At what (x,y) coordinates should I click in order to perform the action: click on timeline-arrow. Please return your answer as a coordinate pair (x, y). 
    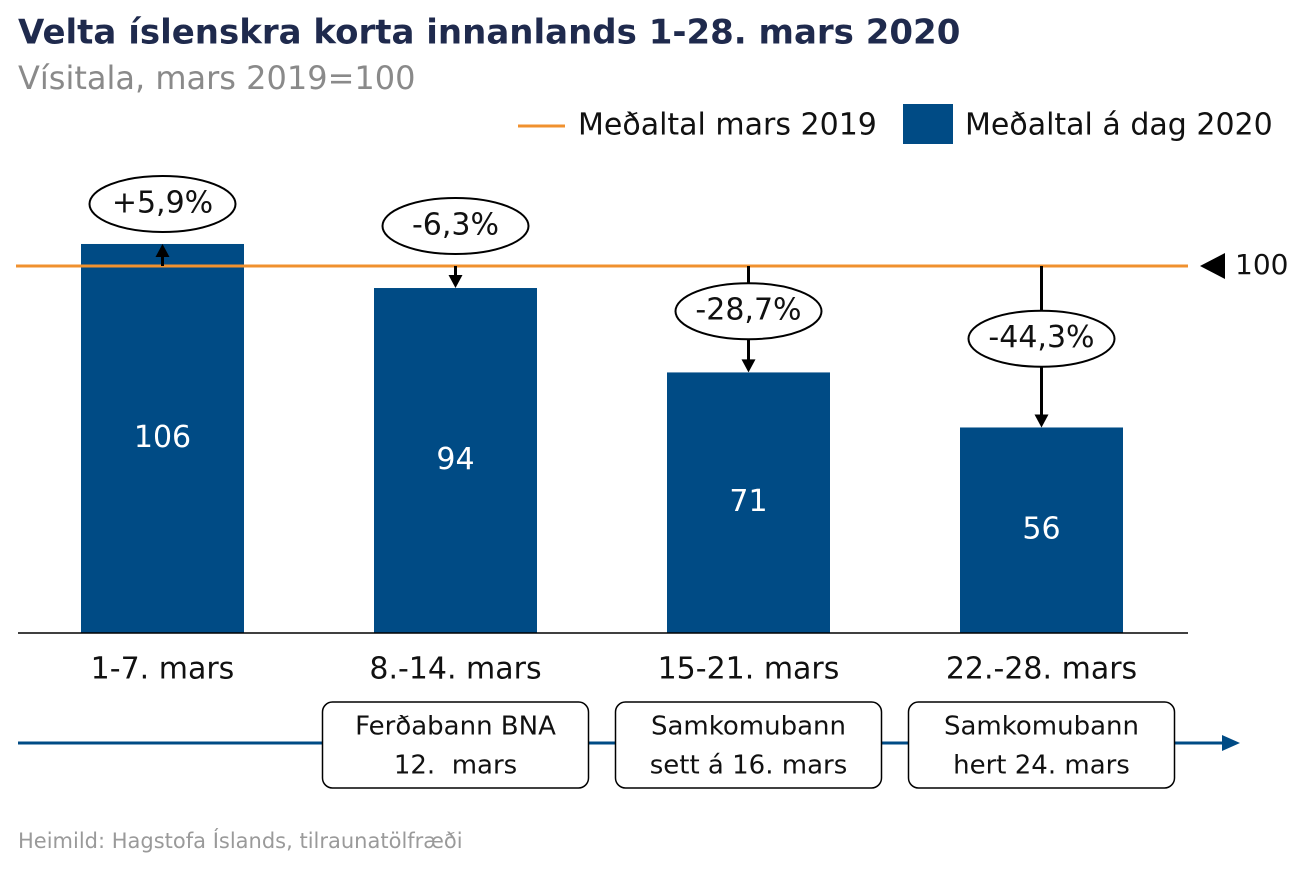
    Looking at the image, I should click on (1231, 743).